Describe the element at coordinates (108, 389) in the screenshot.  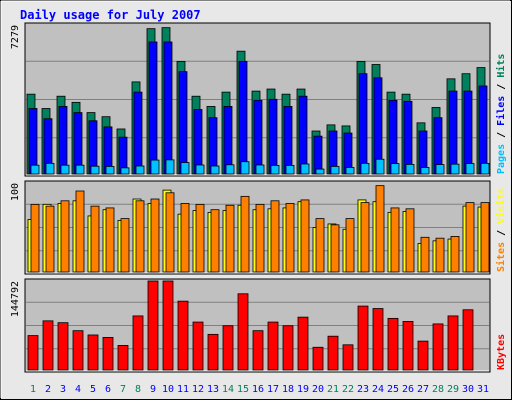
I see `x-tick-label: 6` at that location.